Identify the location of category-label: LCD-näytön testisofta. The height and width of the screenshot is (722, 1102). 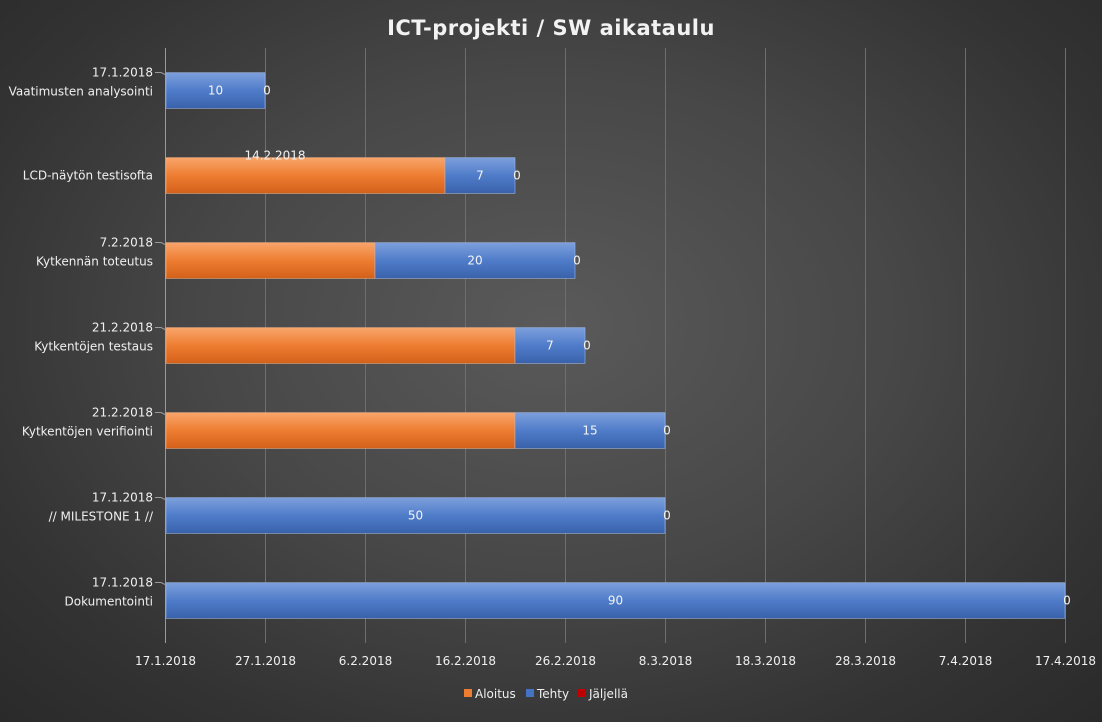
(88, 176).